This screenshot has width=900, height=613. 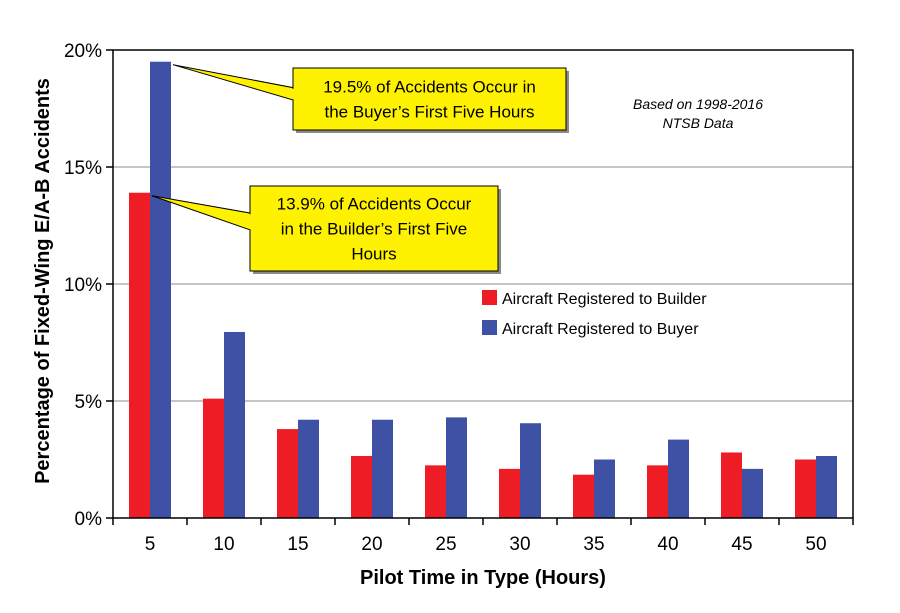 I want to click on callout-text: Hours, so click(x=373, y=254).